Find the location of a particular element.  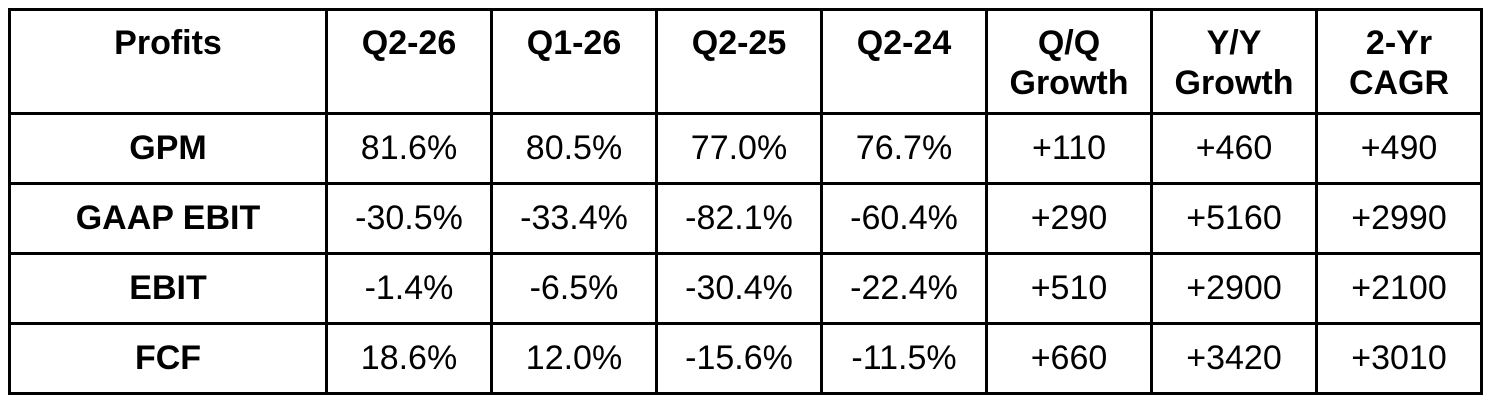

table-cell: -15.6% is located at coordinates (739, 358).